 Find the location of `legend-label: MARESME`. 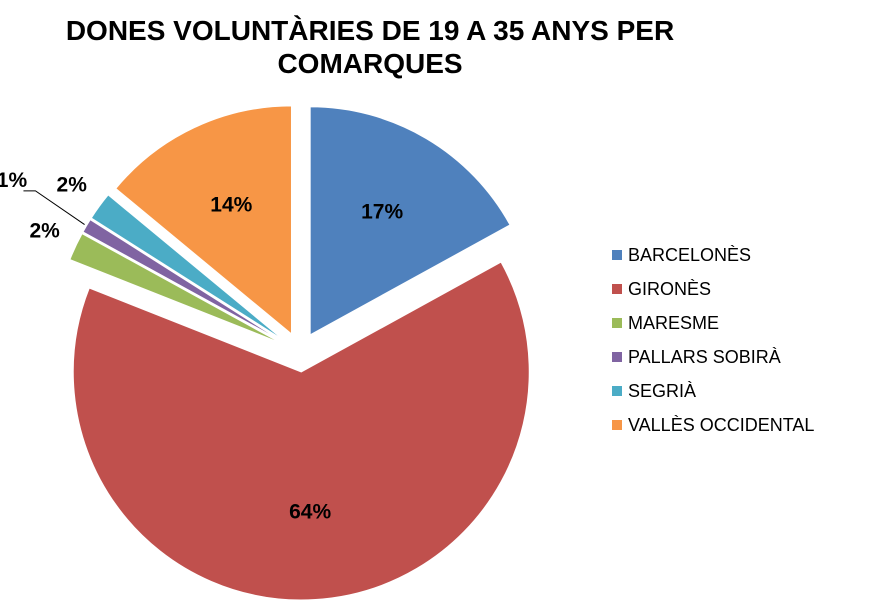

legend-label: MARESME is located at coordinates (673, 323).